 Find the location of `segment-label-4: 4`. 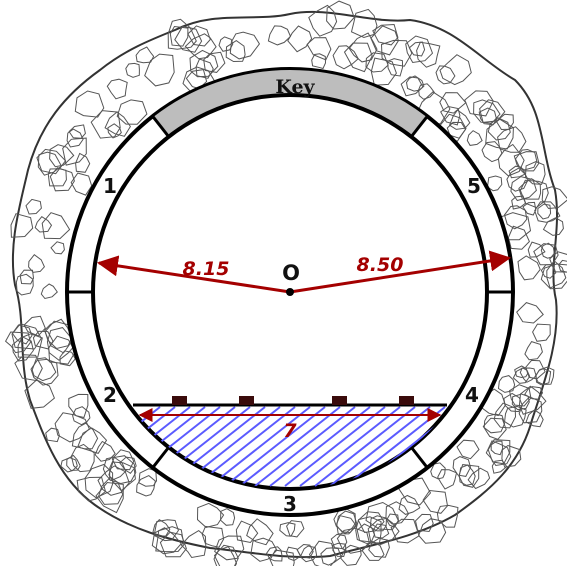

segment-label-4: 4 is located at coordinates (472, 395).